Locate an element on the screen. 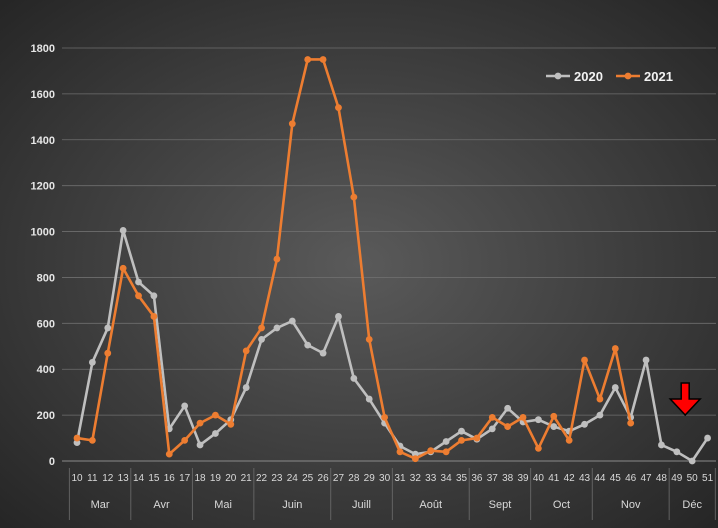 The height and width of the screenshot is (528, 718). x-tick-label: 27 is located at coordinates (339, 478).